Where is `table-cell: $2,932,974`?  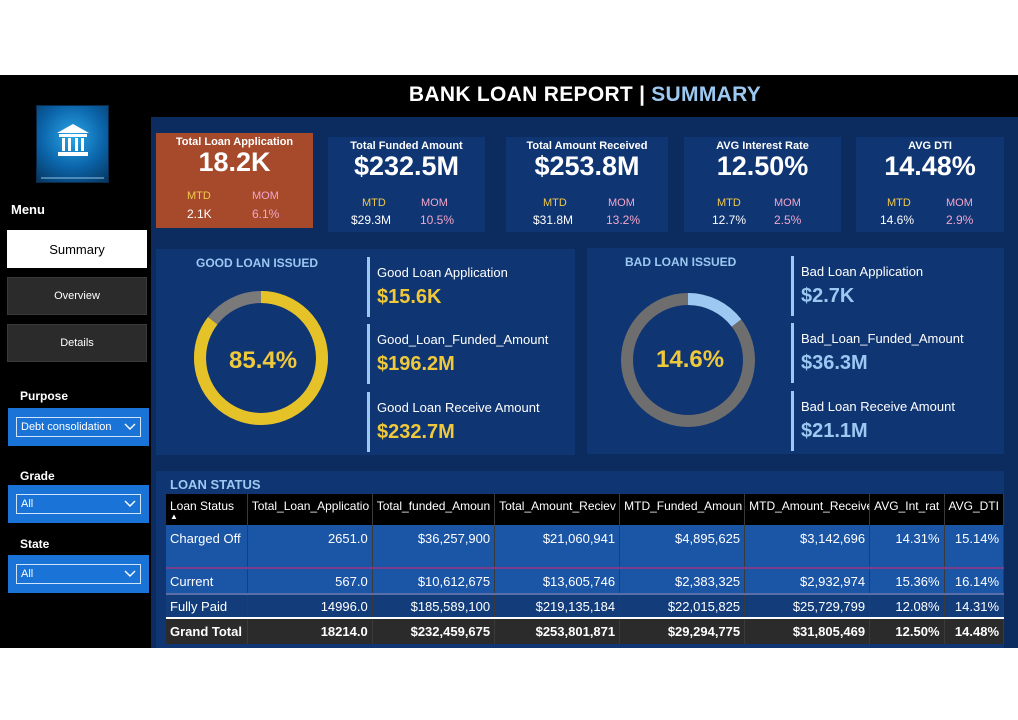 table-cell: $2,932,974 is located at coordinates (807, 580).